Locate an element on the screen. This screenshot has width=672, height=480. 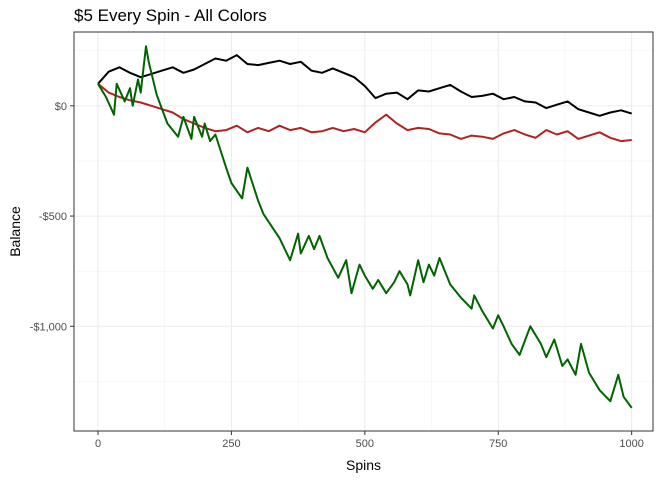
x-axis-title: Spins is located at coordinates (363, 465).